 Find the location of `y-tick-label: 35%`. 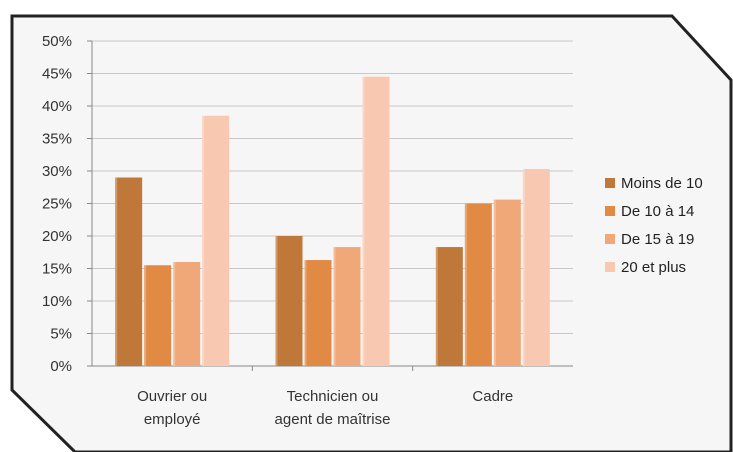

y-tick-label: 35% is located at coordinates (57, 139).